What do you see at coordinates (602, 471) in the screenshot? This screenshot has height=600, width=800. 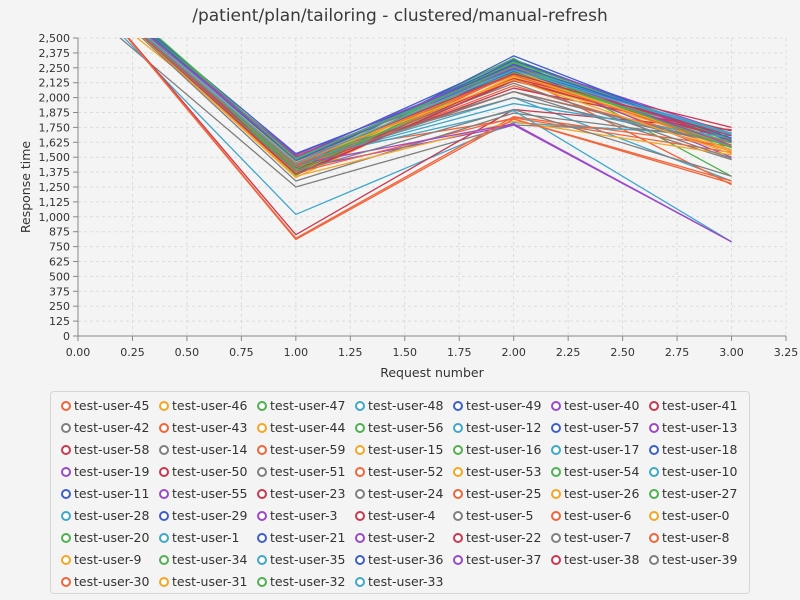 I see `legend-label: test-user-54` at bounding box center [602, 471].